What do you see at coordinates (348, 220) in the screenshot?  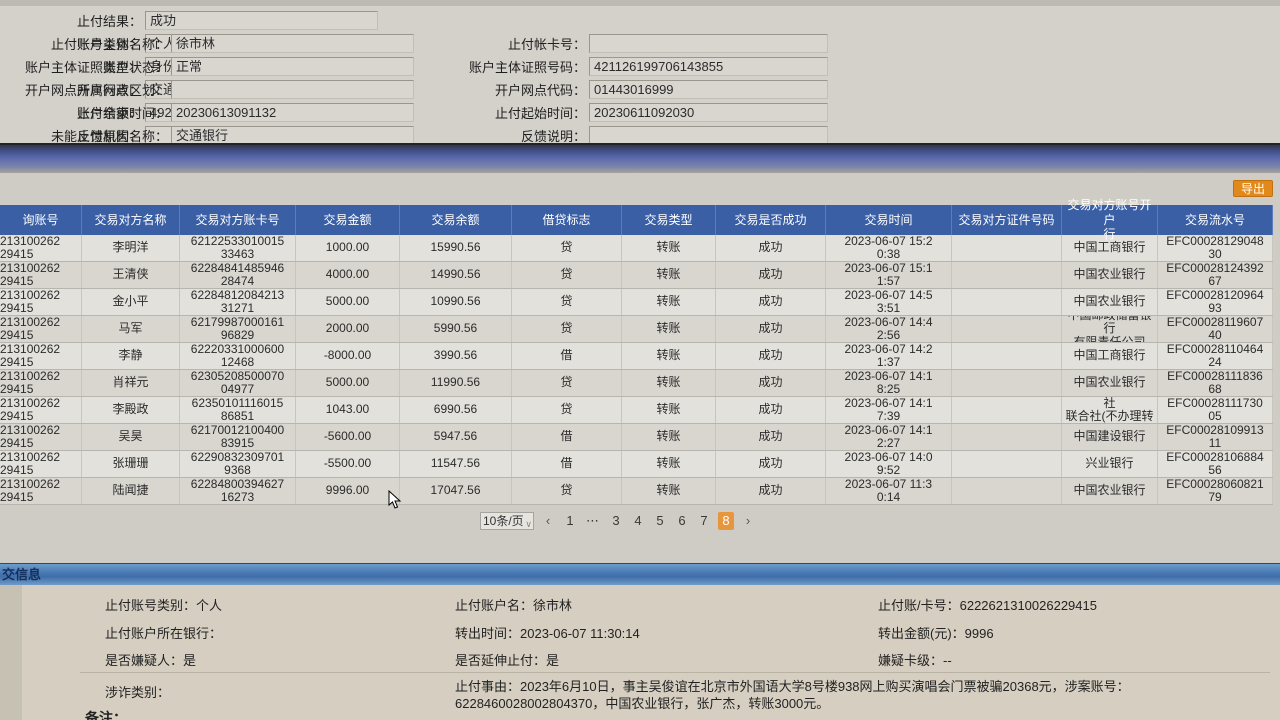 I see `column-header: 交易金额` at bounding box center [348, 220].